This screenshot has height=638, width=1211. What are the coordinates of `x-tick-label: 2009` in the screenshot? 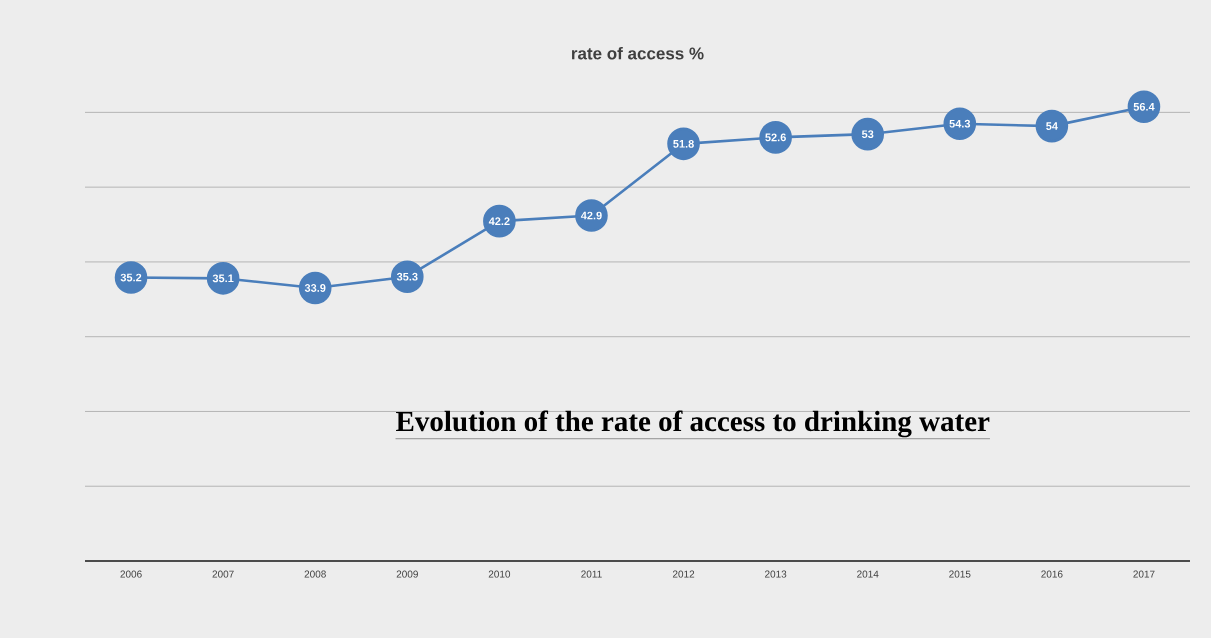 It's located at (407, 574).